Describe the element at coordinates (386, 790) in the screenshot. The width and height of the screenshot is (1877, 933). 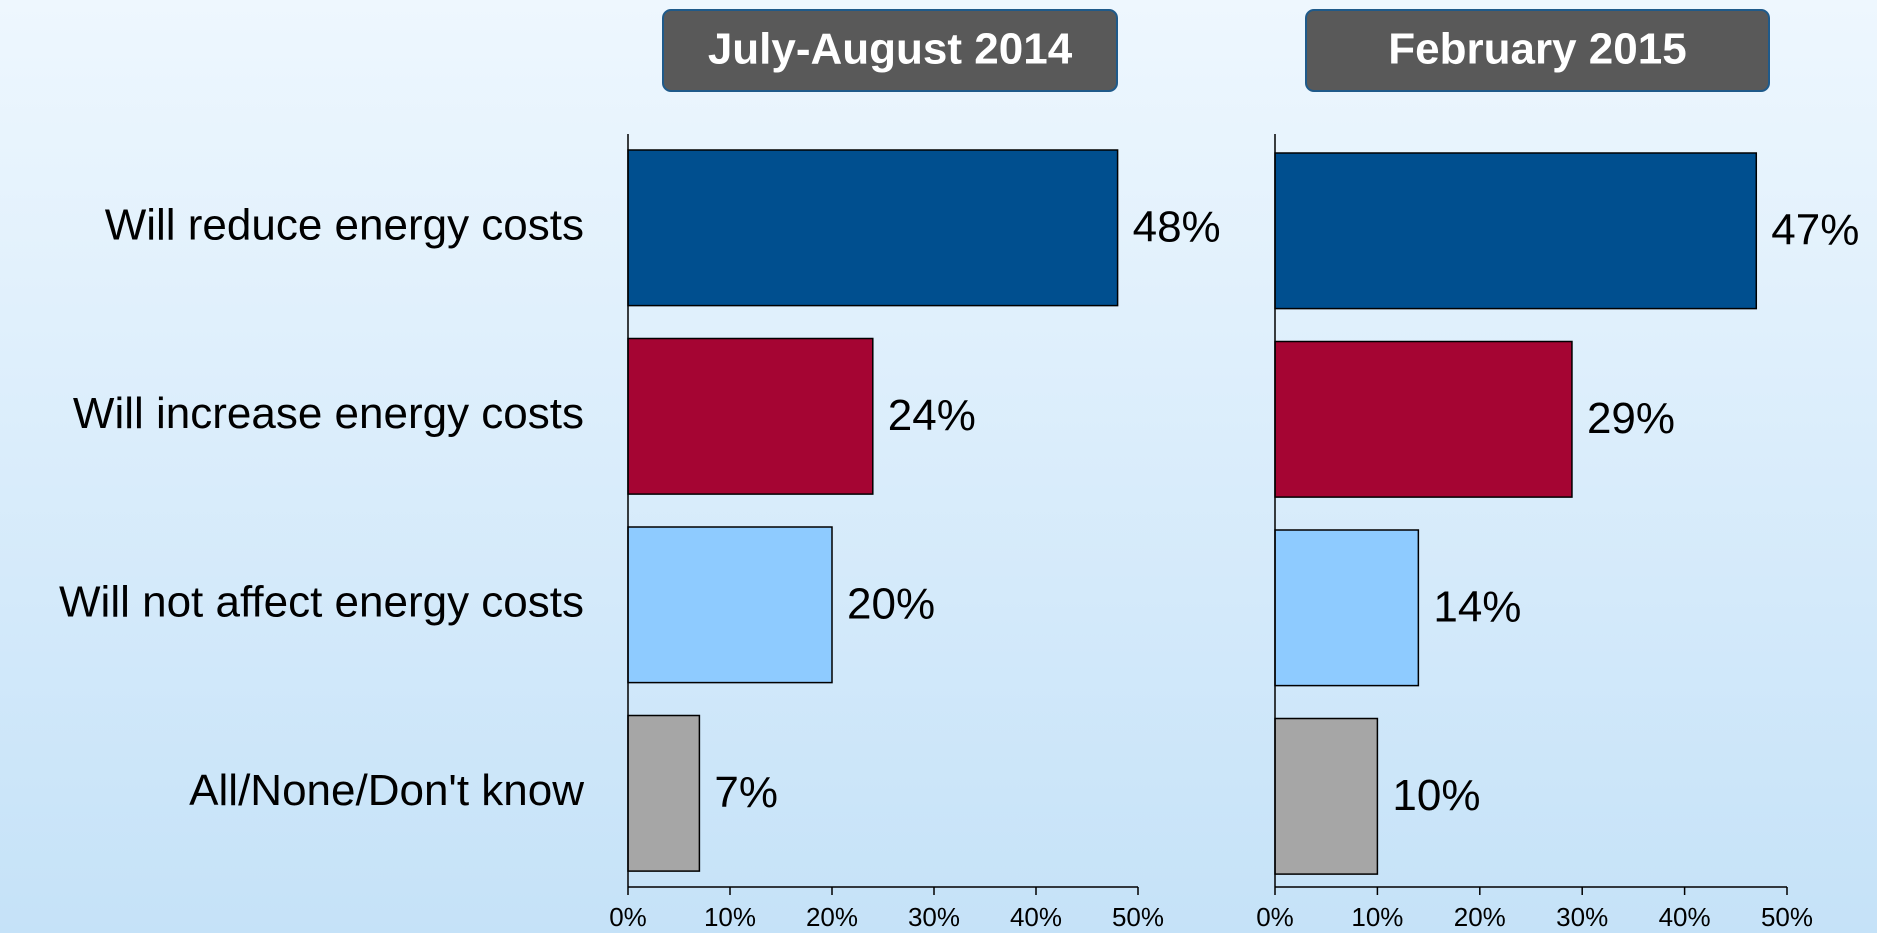
I see `category-label: All/None/Don't know` at that location.